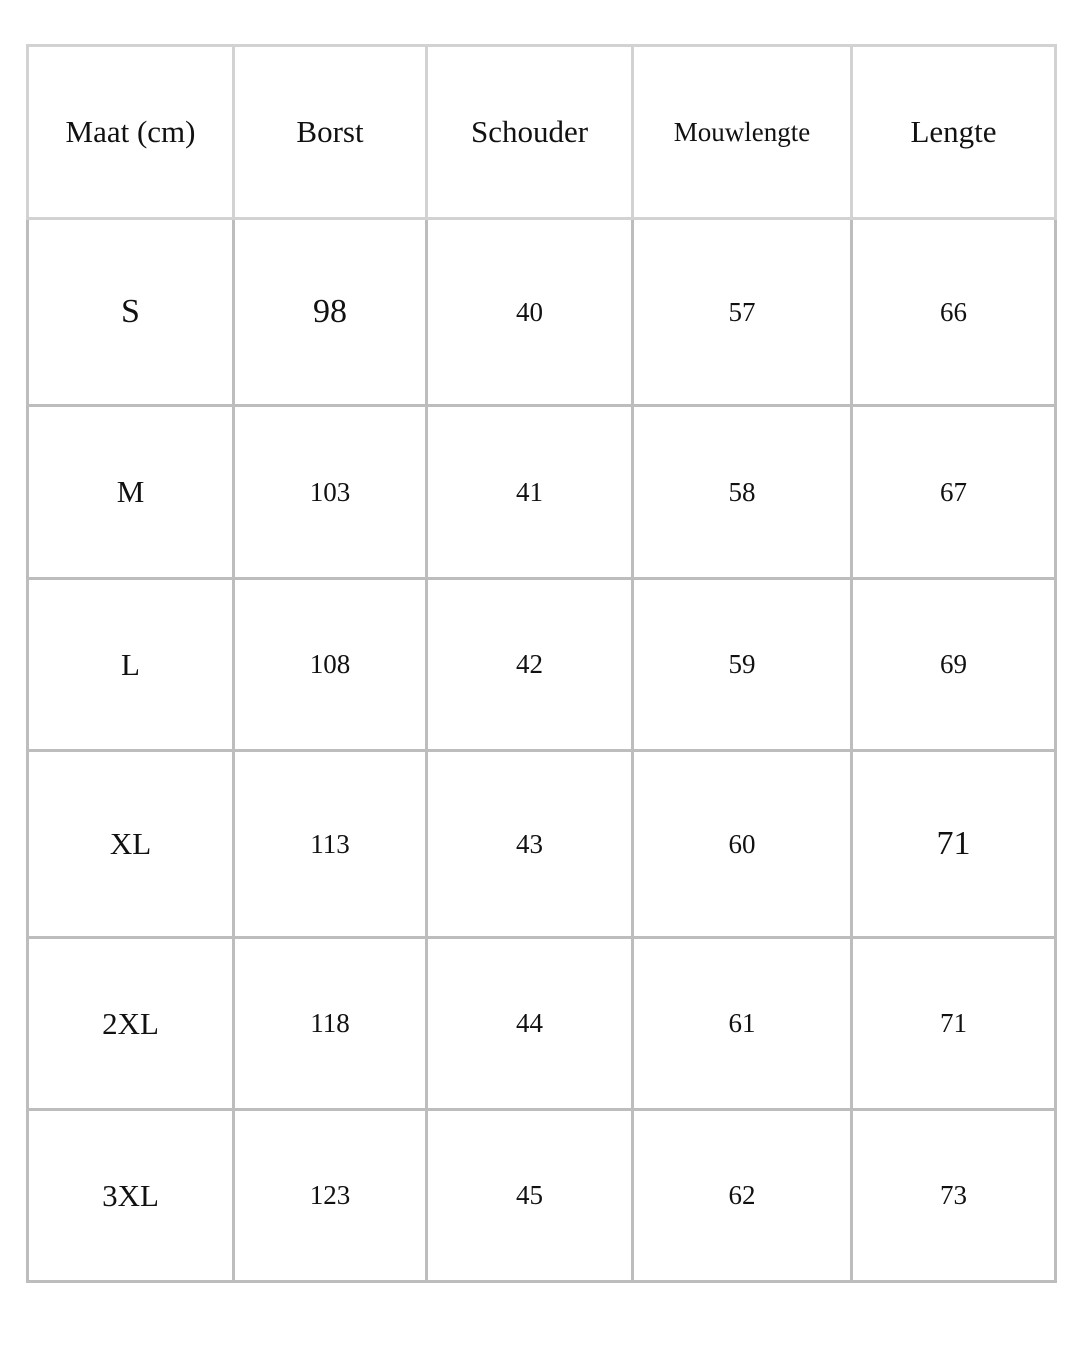  Describe the element at coordinates (130, 132) in the screenshot. I see `header-size: Maat (cm)` at that location.